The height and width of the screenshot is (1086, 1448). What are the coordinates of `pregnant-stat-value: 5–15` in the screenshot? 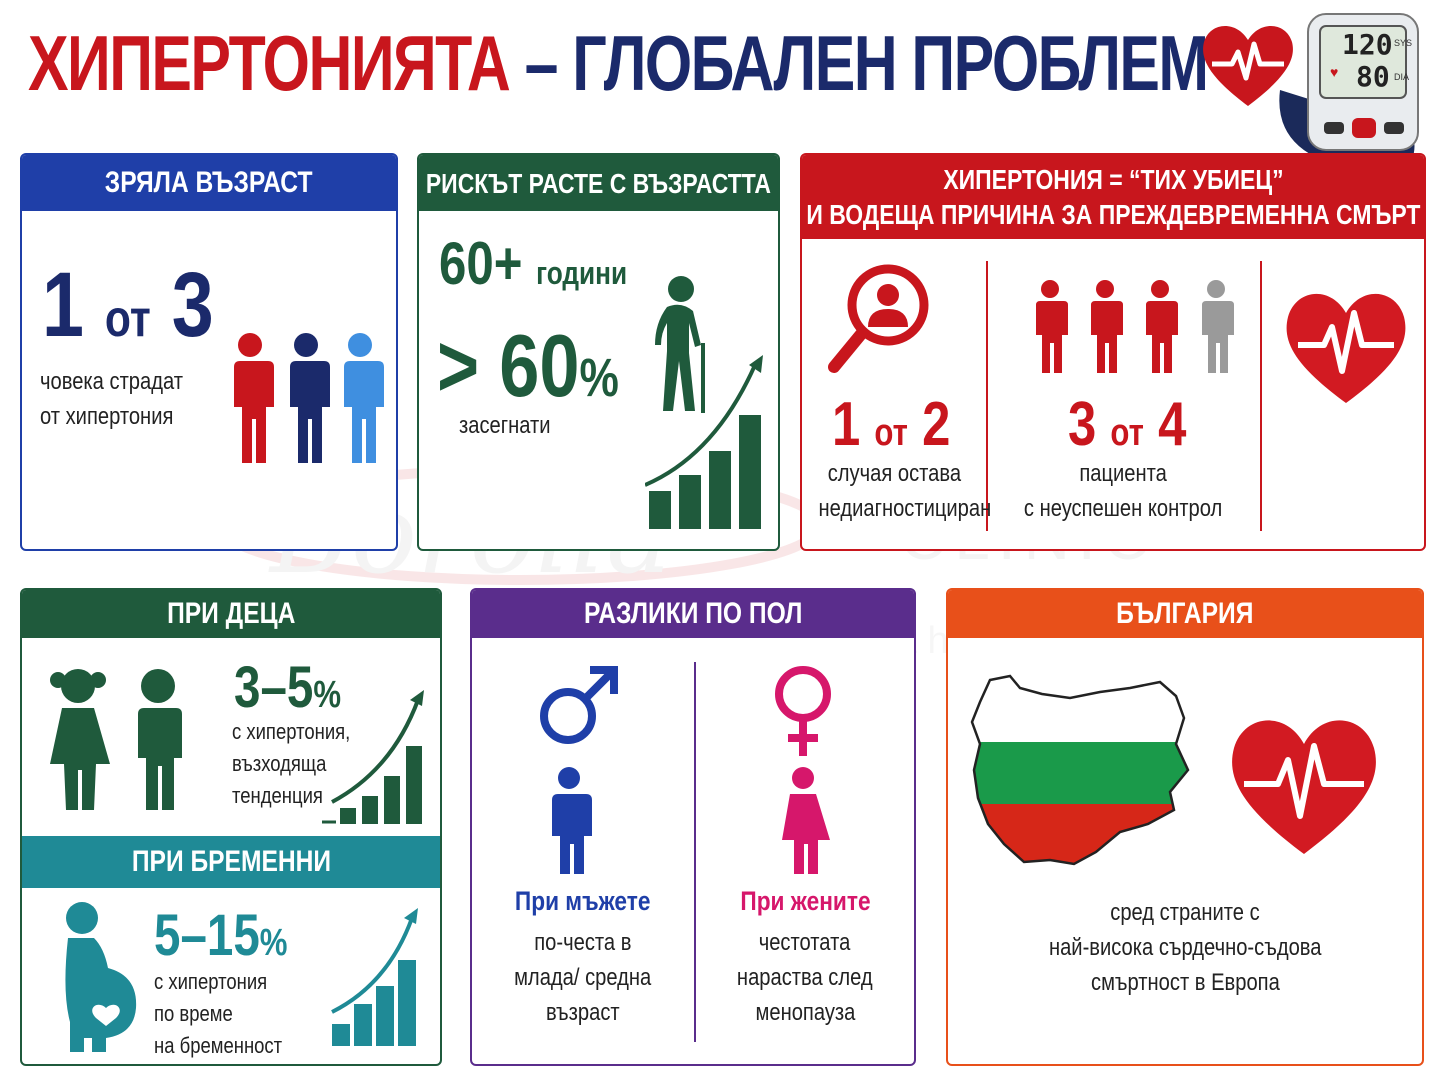 It's located at (207, 935).